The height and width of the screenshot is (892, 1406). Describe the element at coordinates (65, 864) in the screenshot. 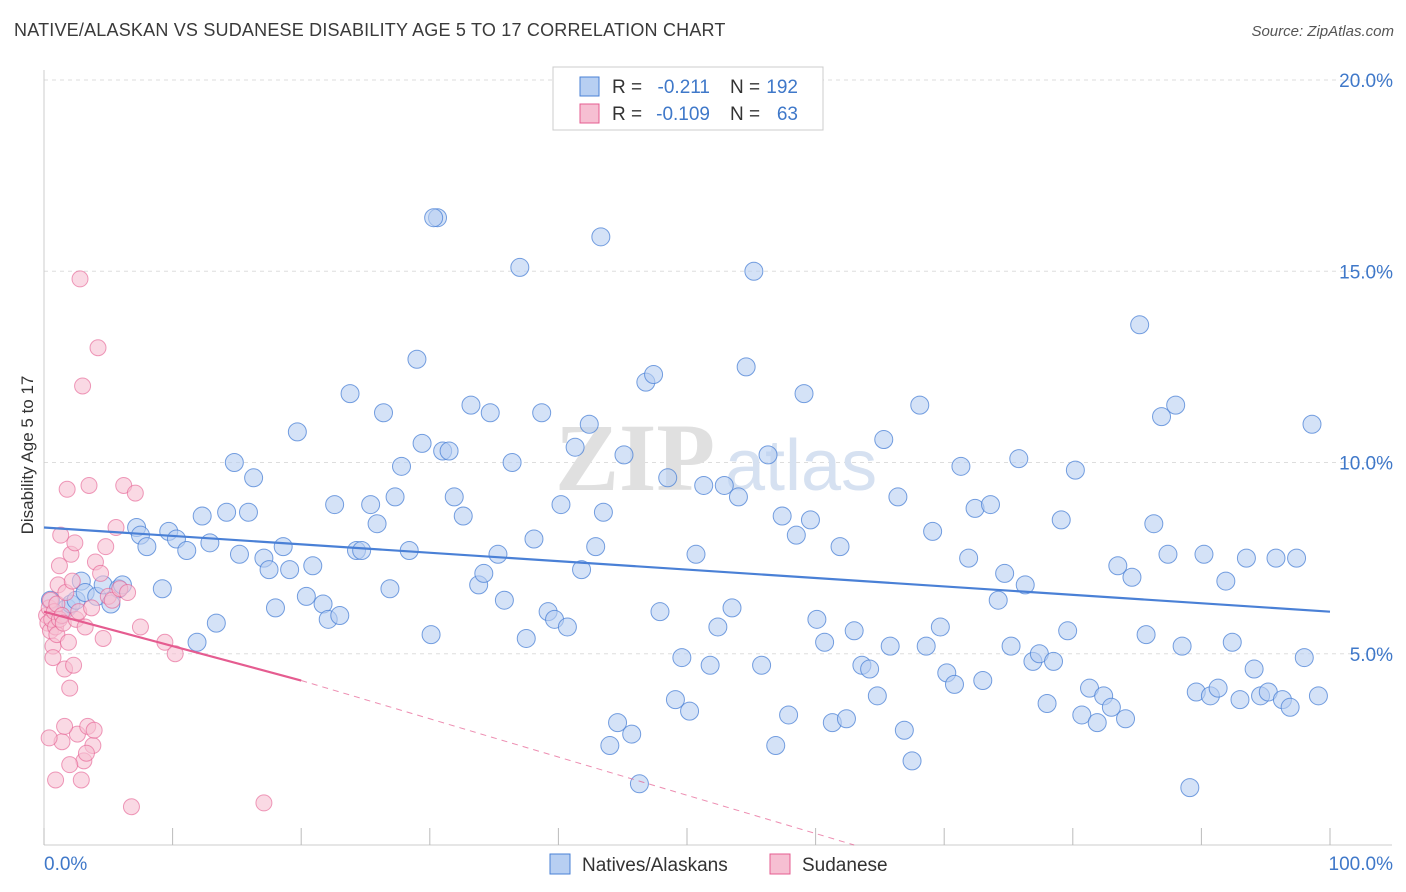

I see `x-tick-label-min: 0.0%` at that location.